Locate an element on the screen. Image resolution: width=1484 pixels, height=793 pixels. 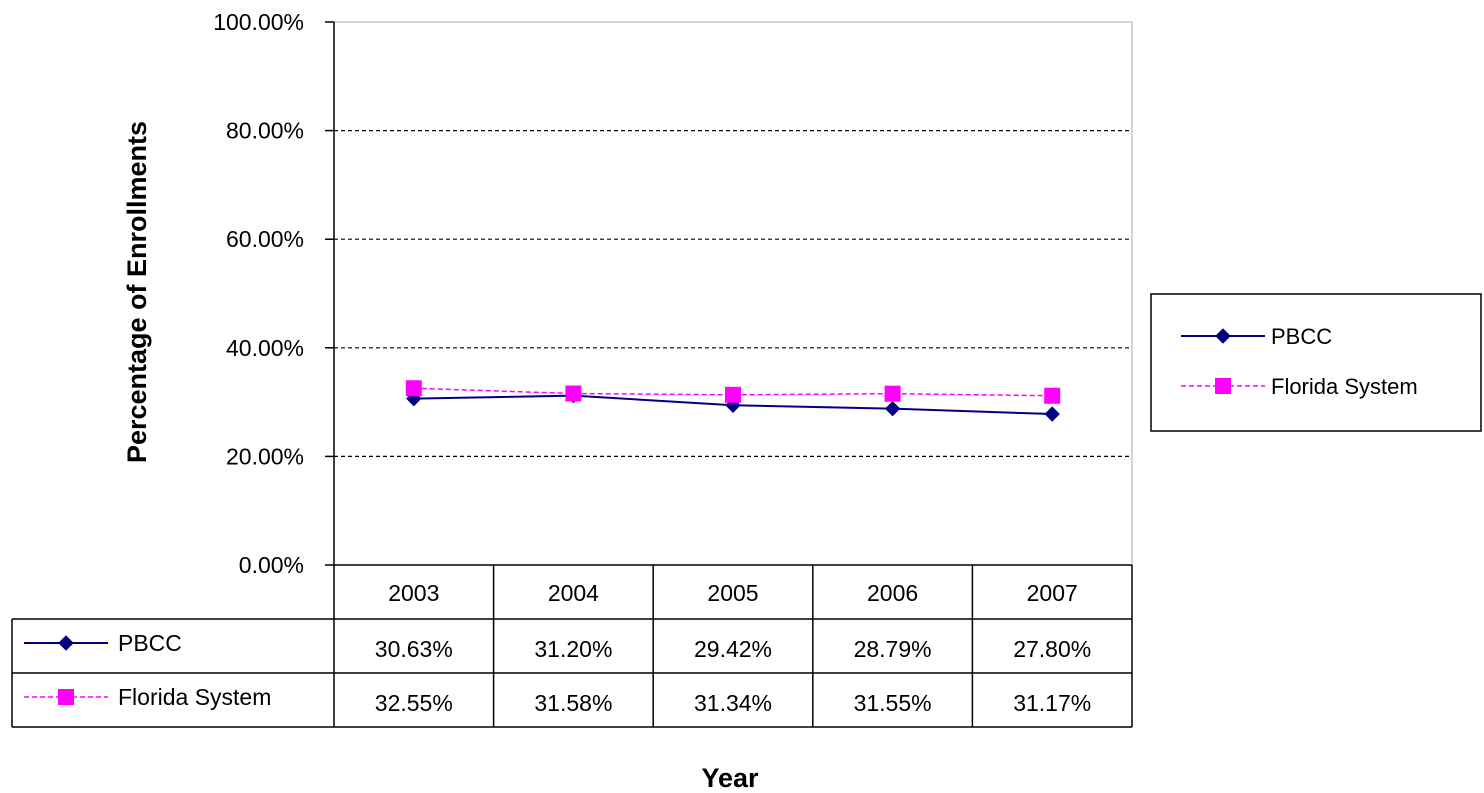
legend-box is located at coordinates (1316, 362).